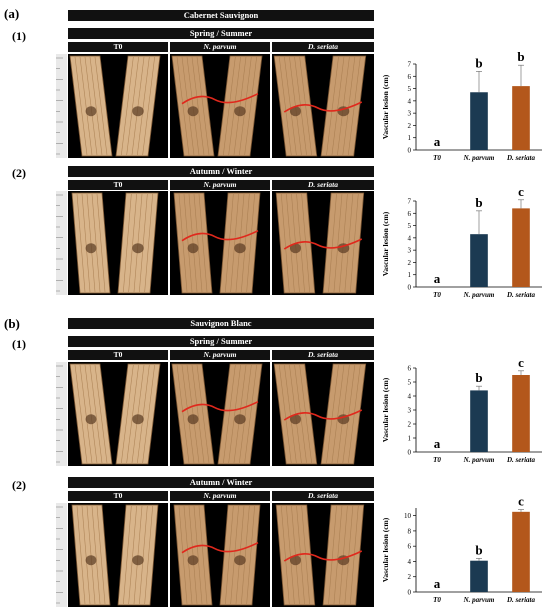 This screenshot has height=612, width=550. Describe the element at coordinates (12, 13) in the screenshot. I see `section-label-a: (a)` at that location.